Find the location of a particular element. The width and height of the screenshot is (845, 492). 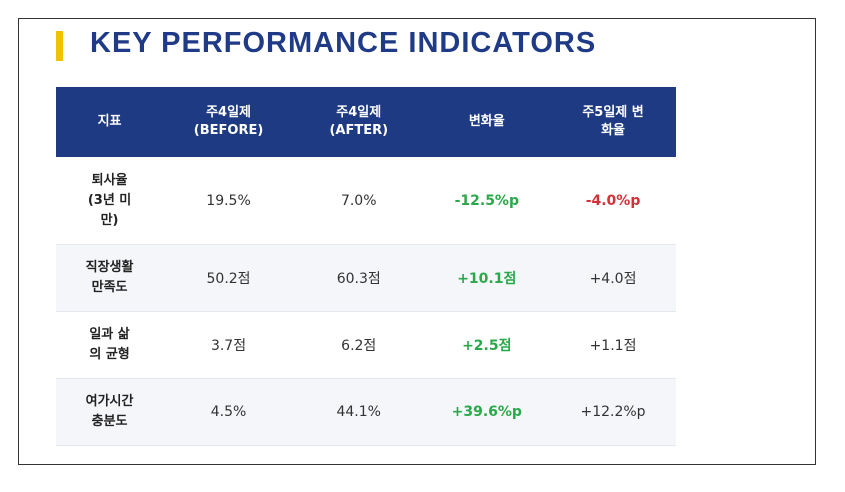

value-change: -12.5%p is located at coordinates (487, 201).